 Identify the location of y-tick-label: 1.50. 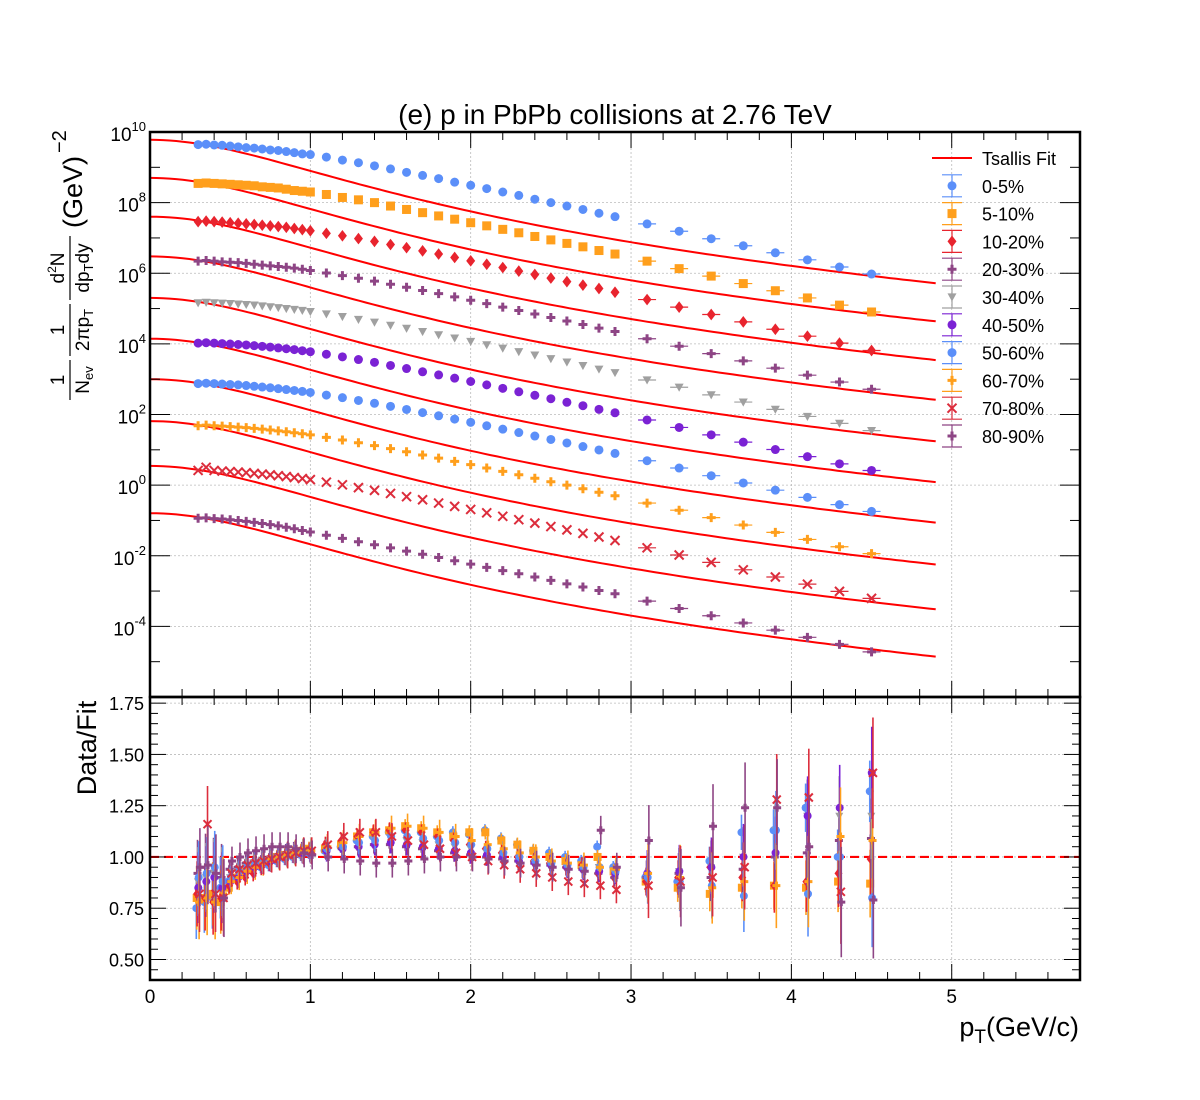
(126, 755).